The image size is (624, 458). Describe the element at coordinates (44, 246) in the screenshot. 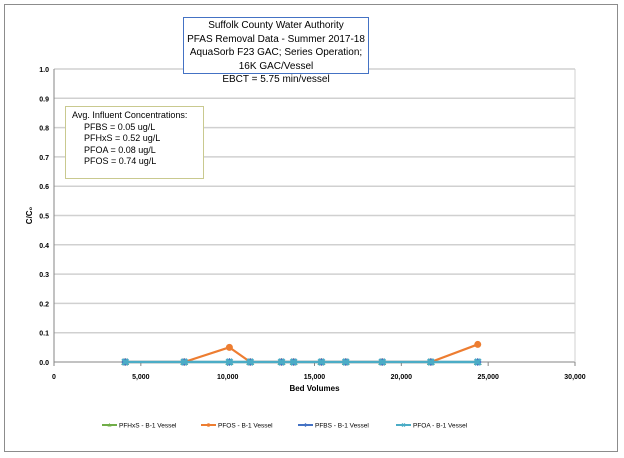

I see `y-tick-label: 0.4` at that location.